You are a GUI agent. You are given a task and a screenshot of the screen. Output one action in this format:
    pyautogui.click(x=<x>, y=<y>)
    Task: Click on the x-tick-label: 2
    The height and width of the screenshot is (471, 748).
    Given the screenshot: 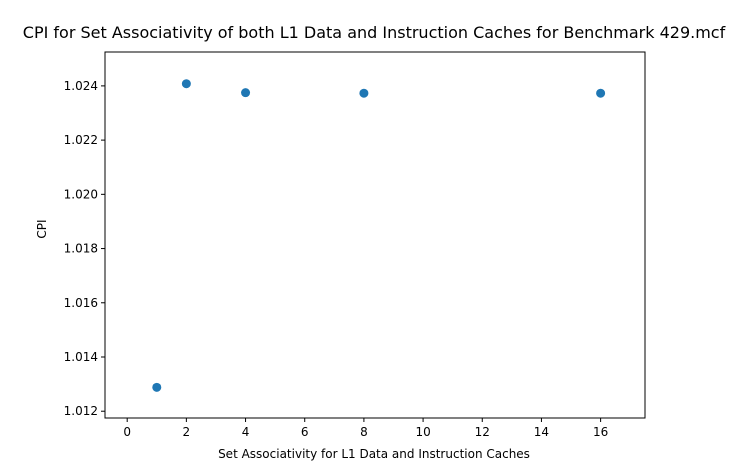 What is the action you would take?
    pyautogui.click(x=187, y=432)
    